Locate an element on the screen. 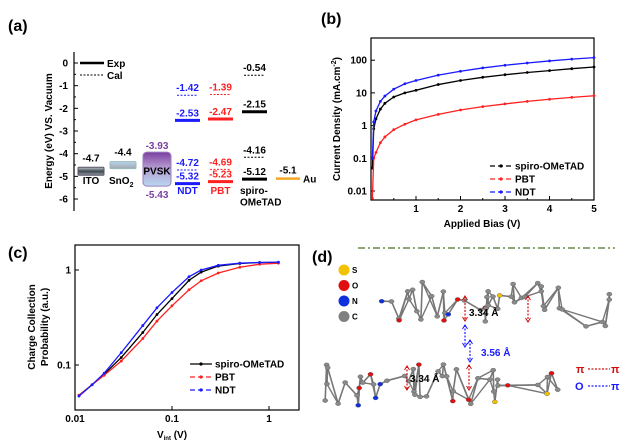 The image size is (640, 447). material-label: NDT is located at coordinates (187, 191).